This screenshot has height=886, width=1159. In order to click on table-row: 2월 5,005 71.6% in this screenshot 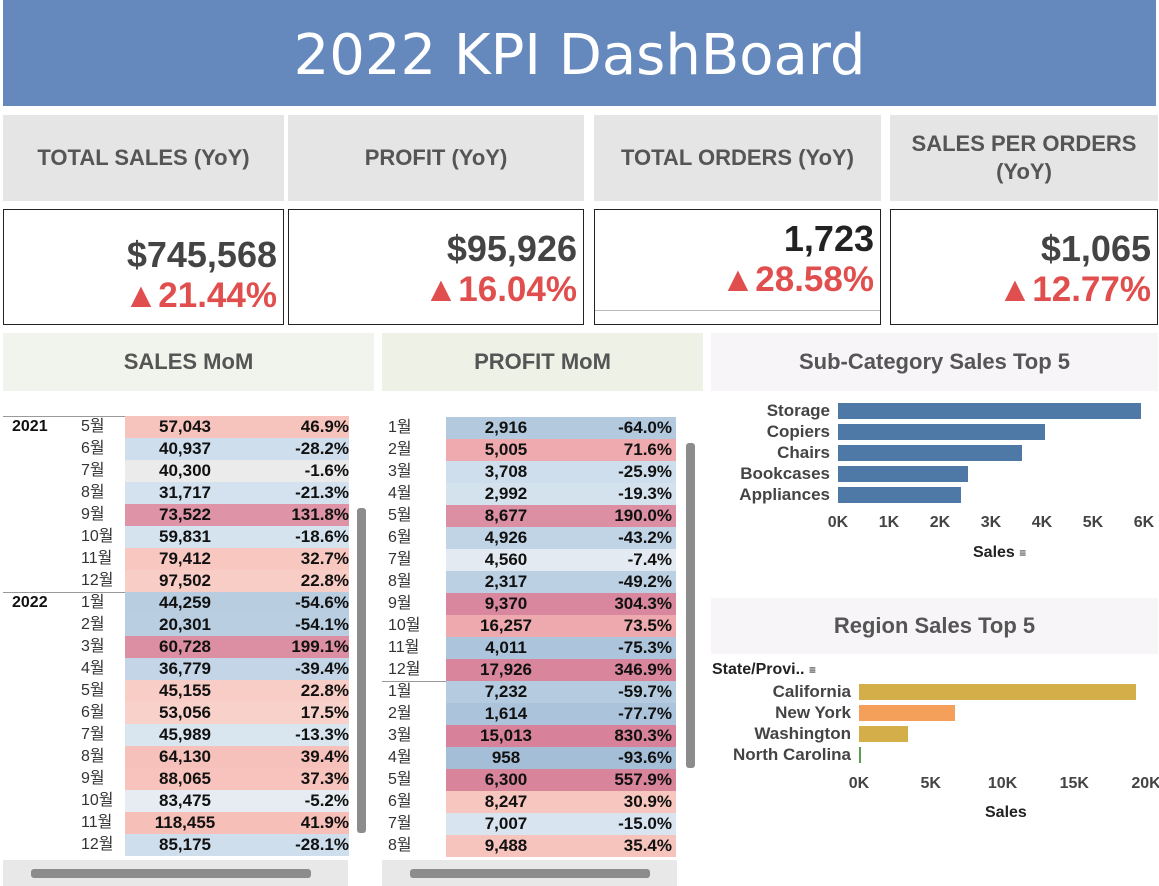, I will do `click(542, 450)`.